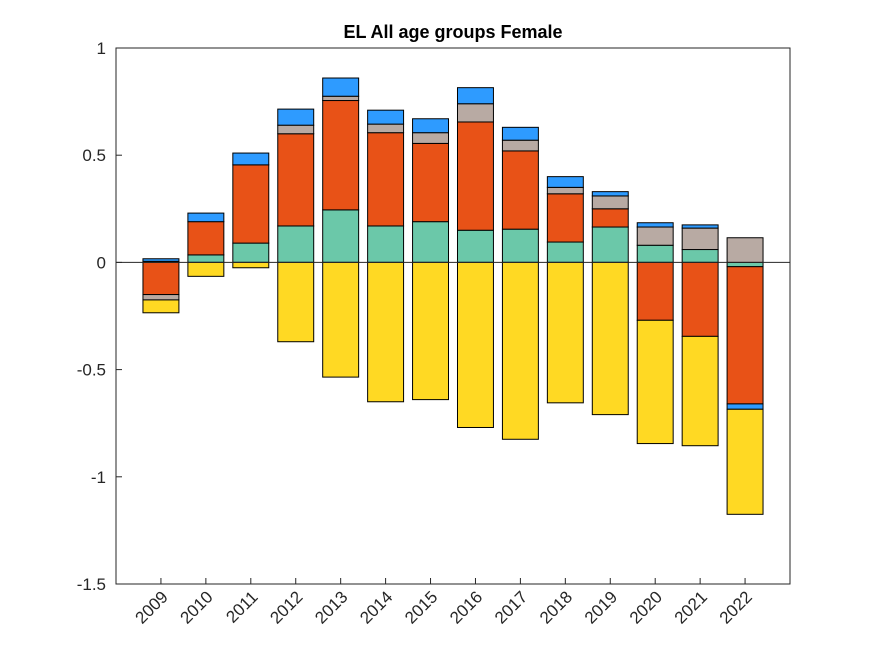 This screenshot has width=875, height=661. Describe the element at coordinates (386, 128) in the screenshot. I see `bar-segment-2014-gray-component` at that location.